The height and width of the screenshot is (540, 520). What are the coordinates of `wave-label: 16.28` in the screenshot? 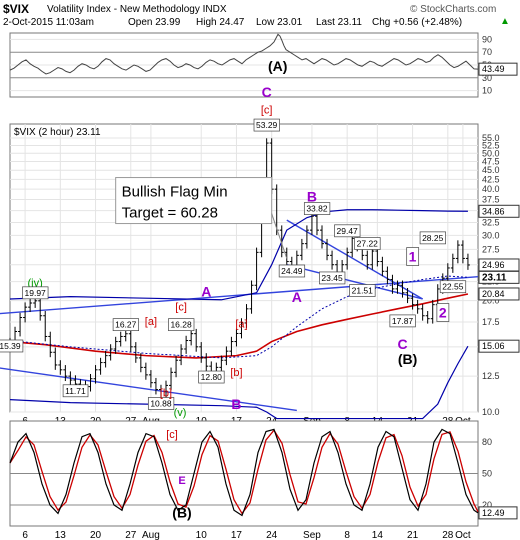 It's located at (181, 325).